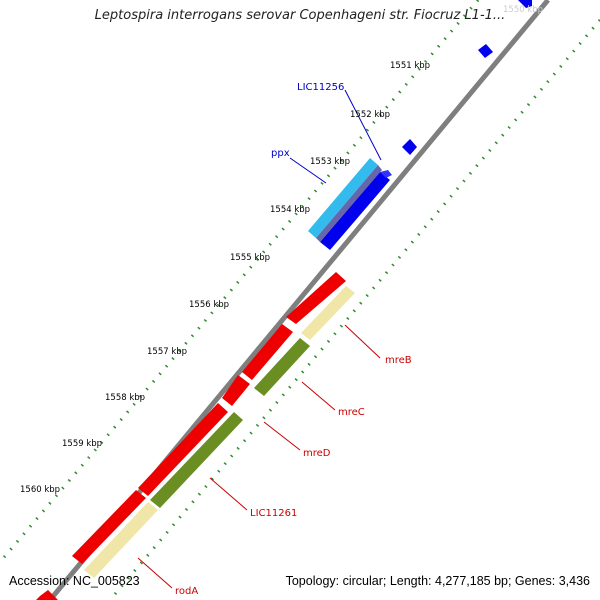 The width and height of the screenshot is (600, 600). I want to click on faded-tick-label: 1550 kbp, so click(523, 10).